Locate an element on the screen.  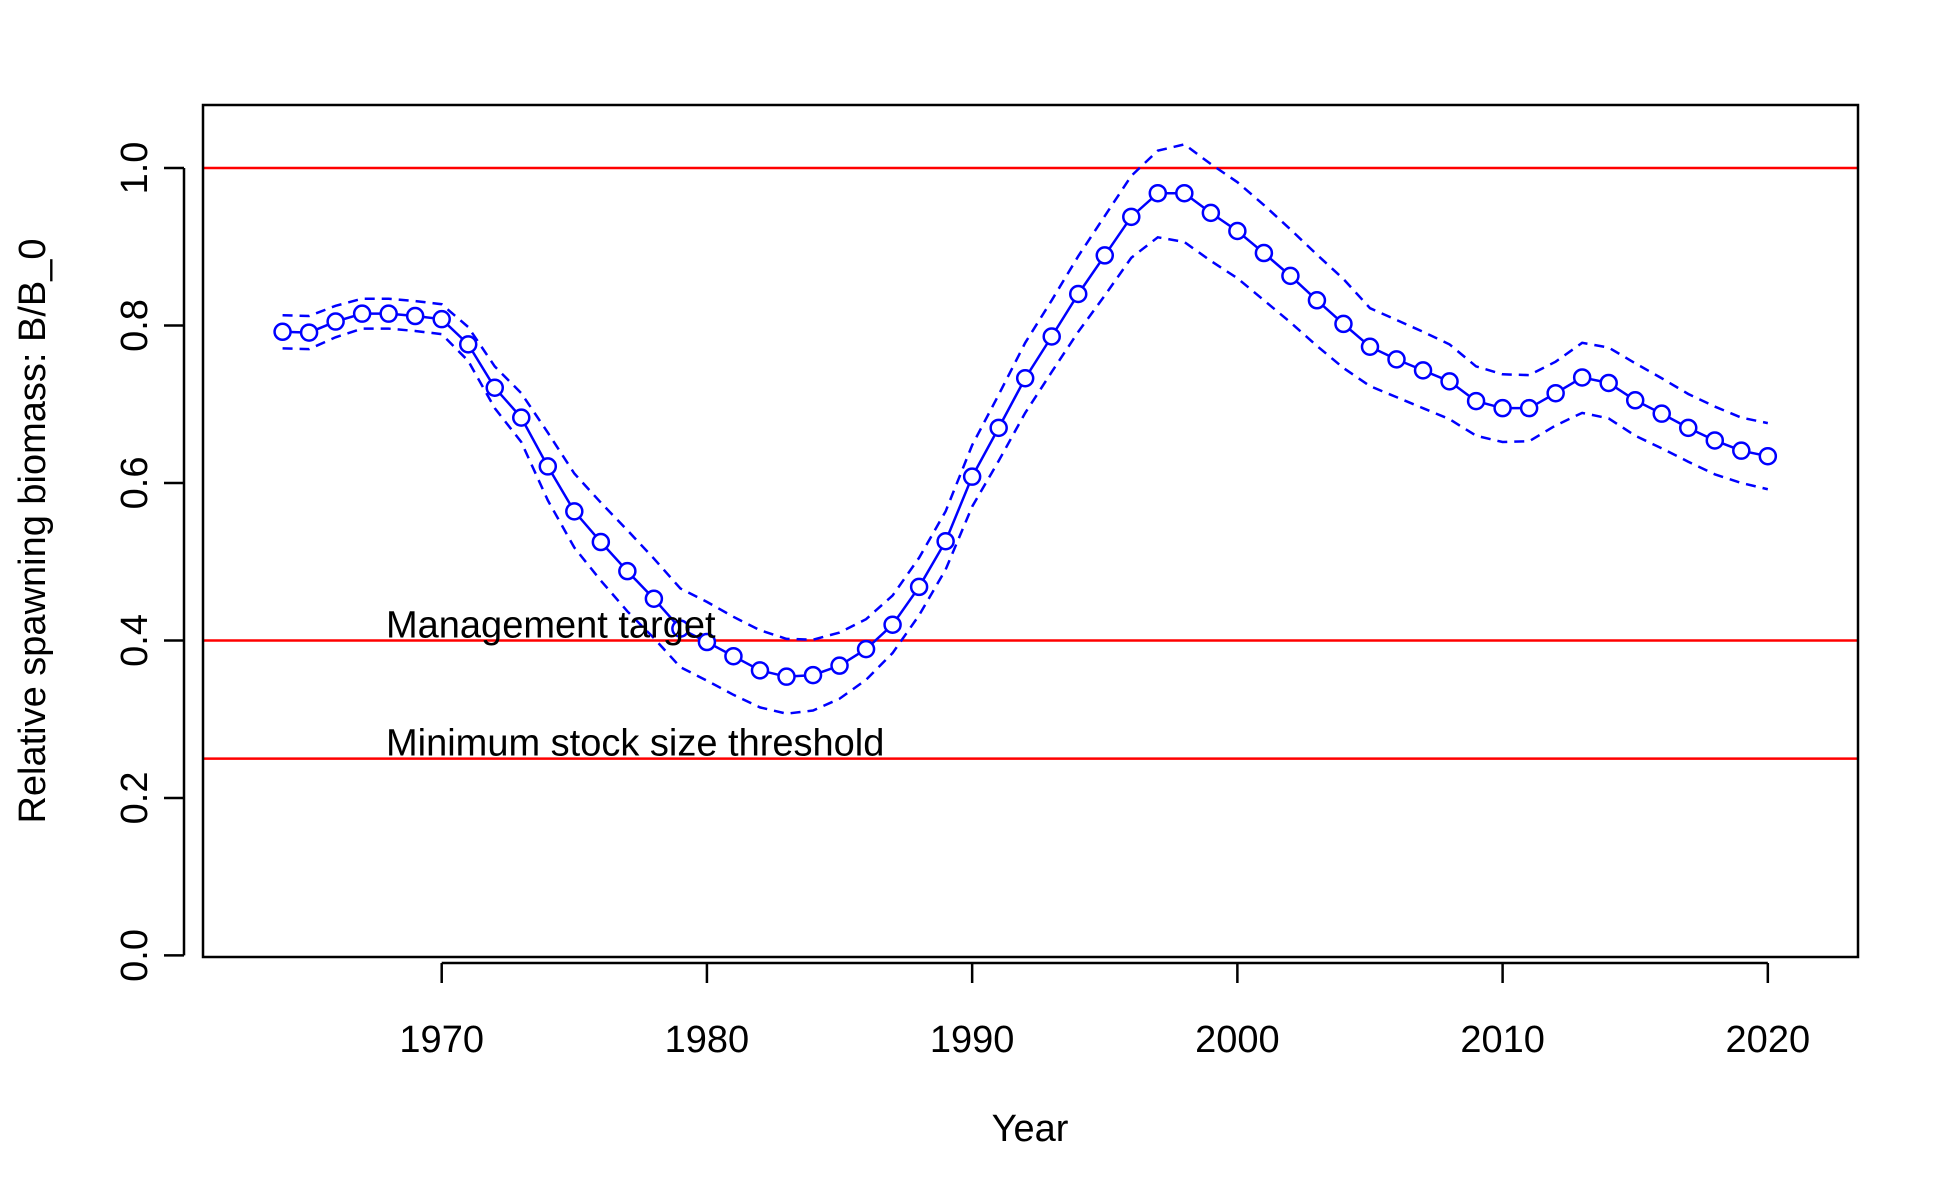
x-axis-title: Year is located at coordinates (1030, 1129).